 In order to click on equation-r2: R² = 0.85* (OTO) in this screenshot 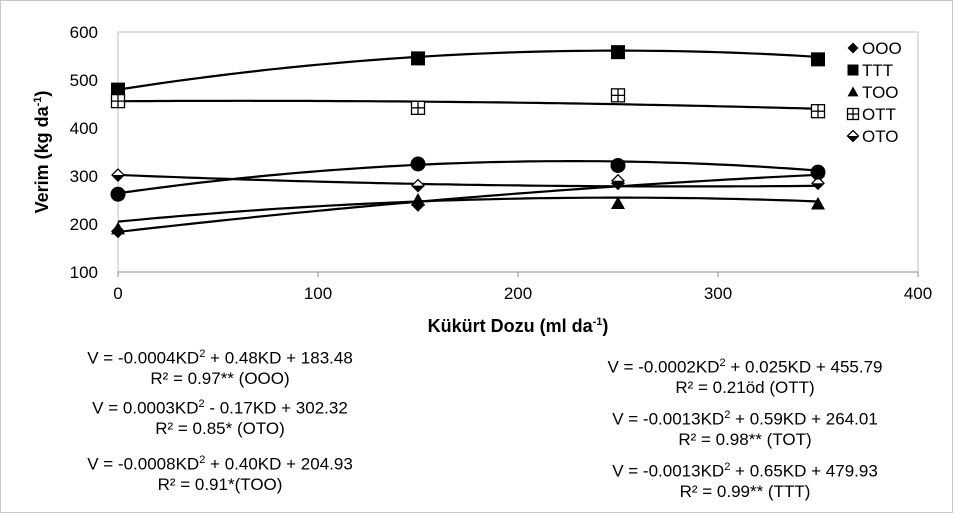, I will do `click(220, 428)`.